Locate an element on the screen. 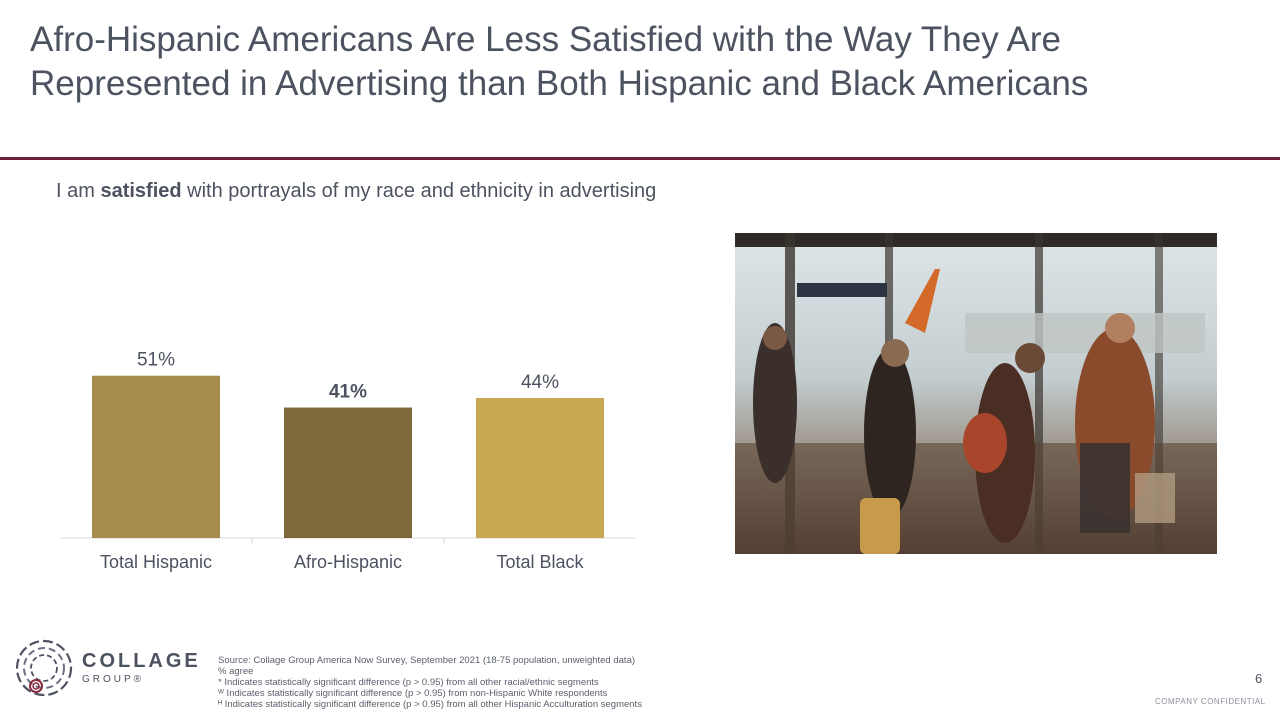 The image size is (1280, 720). footnote-metric: % agree is located at coordinates (236, 671).